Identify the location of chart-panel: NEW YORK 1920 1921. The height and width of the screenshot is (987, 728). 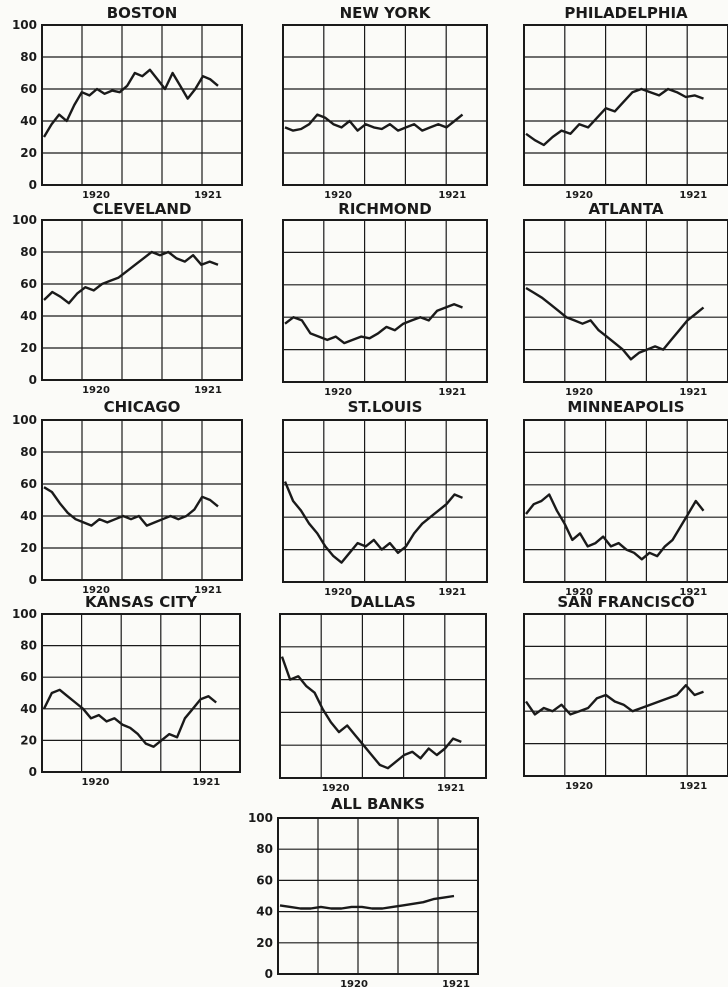
(385, 102).